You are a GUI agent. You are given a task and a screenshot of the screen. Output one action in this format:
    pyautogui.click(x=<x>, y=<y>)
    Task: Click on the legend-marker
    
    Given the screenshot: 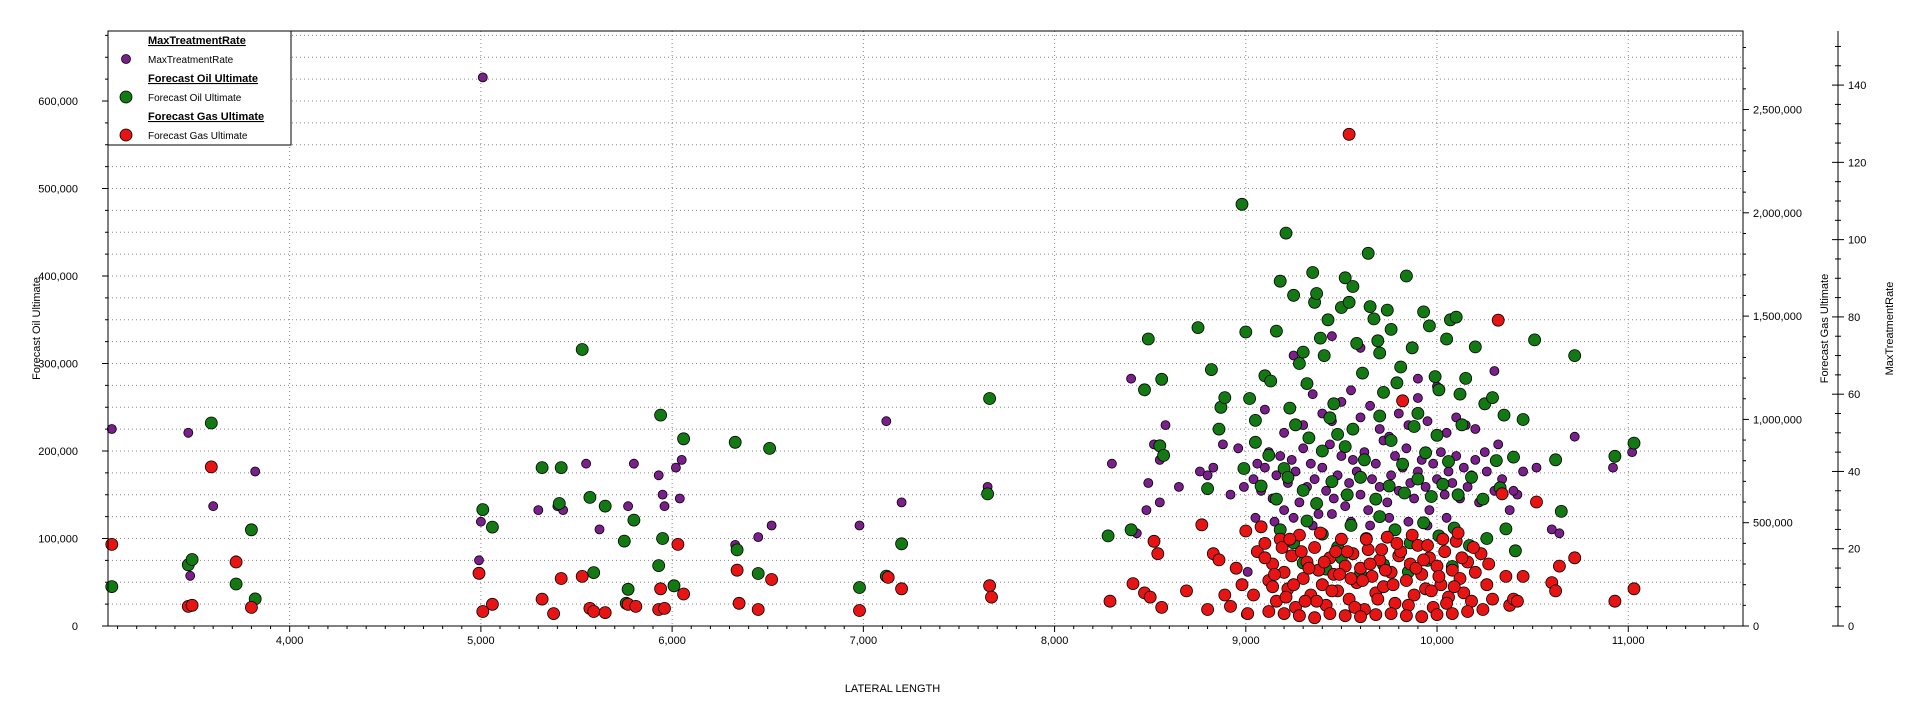 What is the action you would take?
    pyautogui.click(x=126, y=59)
    